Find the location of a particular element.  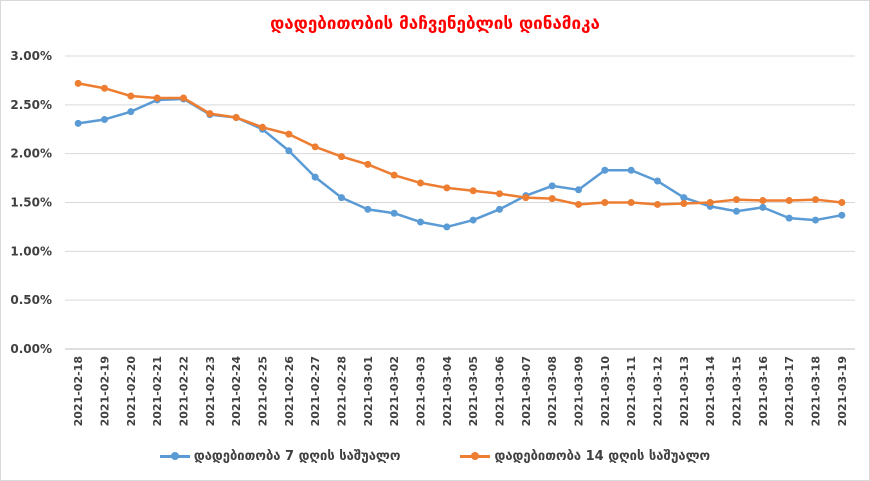

x-tick-label: 2021-03-13 is located at coordinates (684, 391).